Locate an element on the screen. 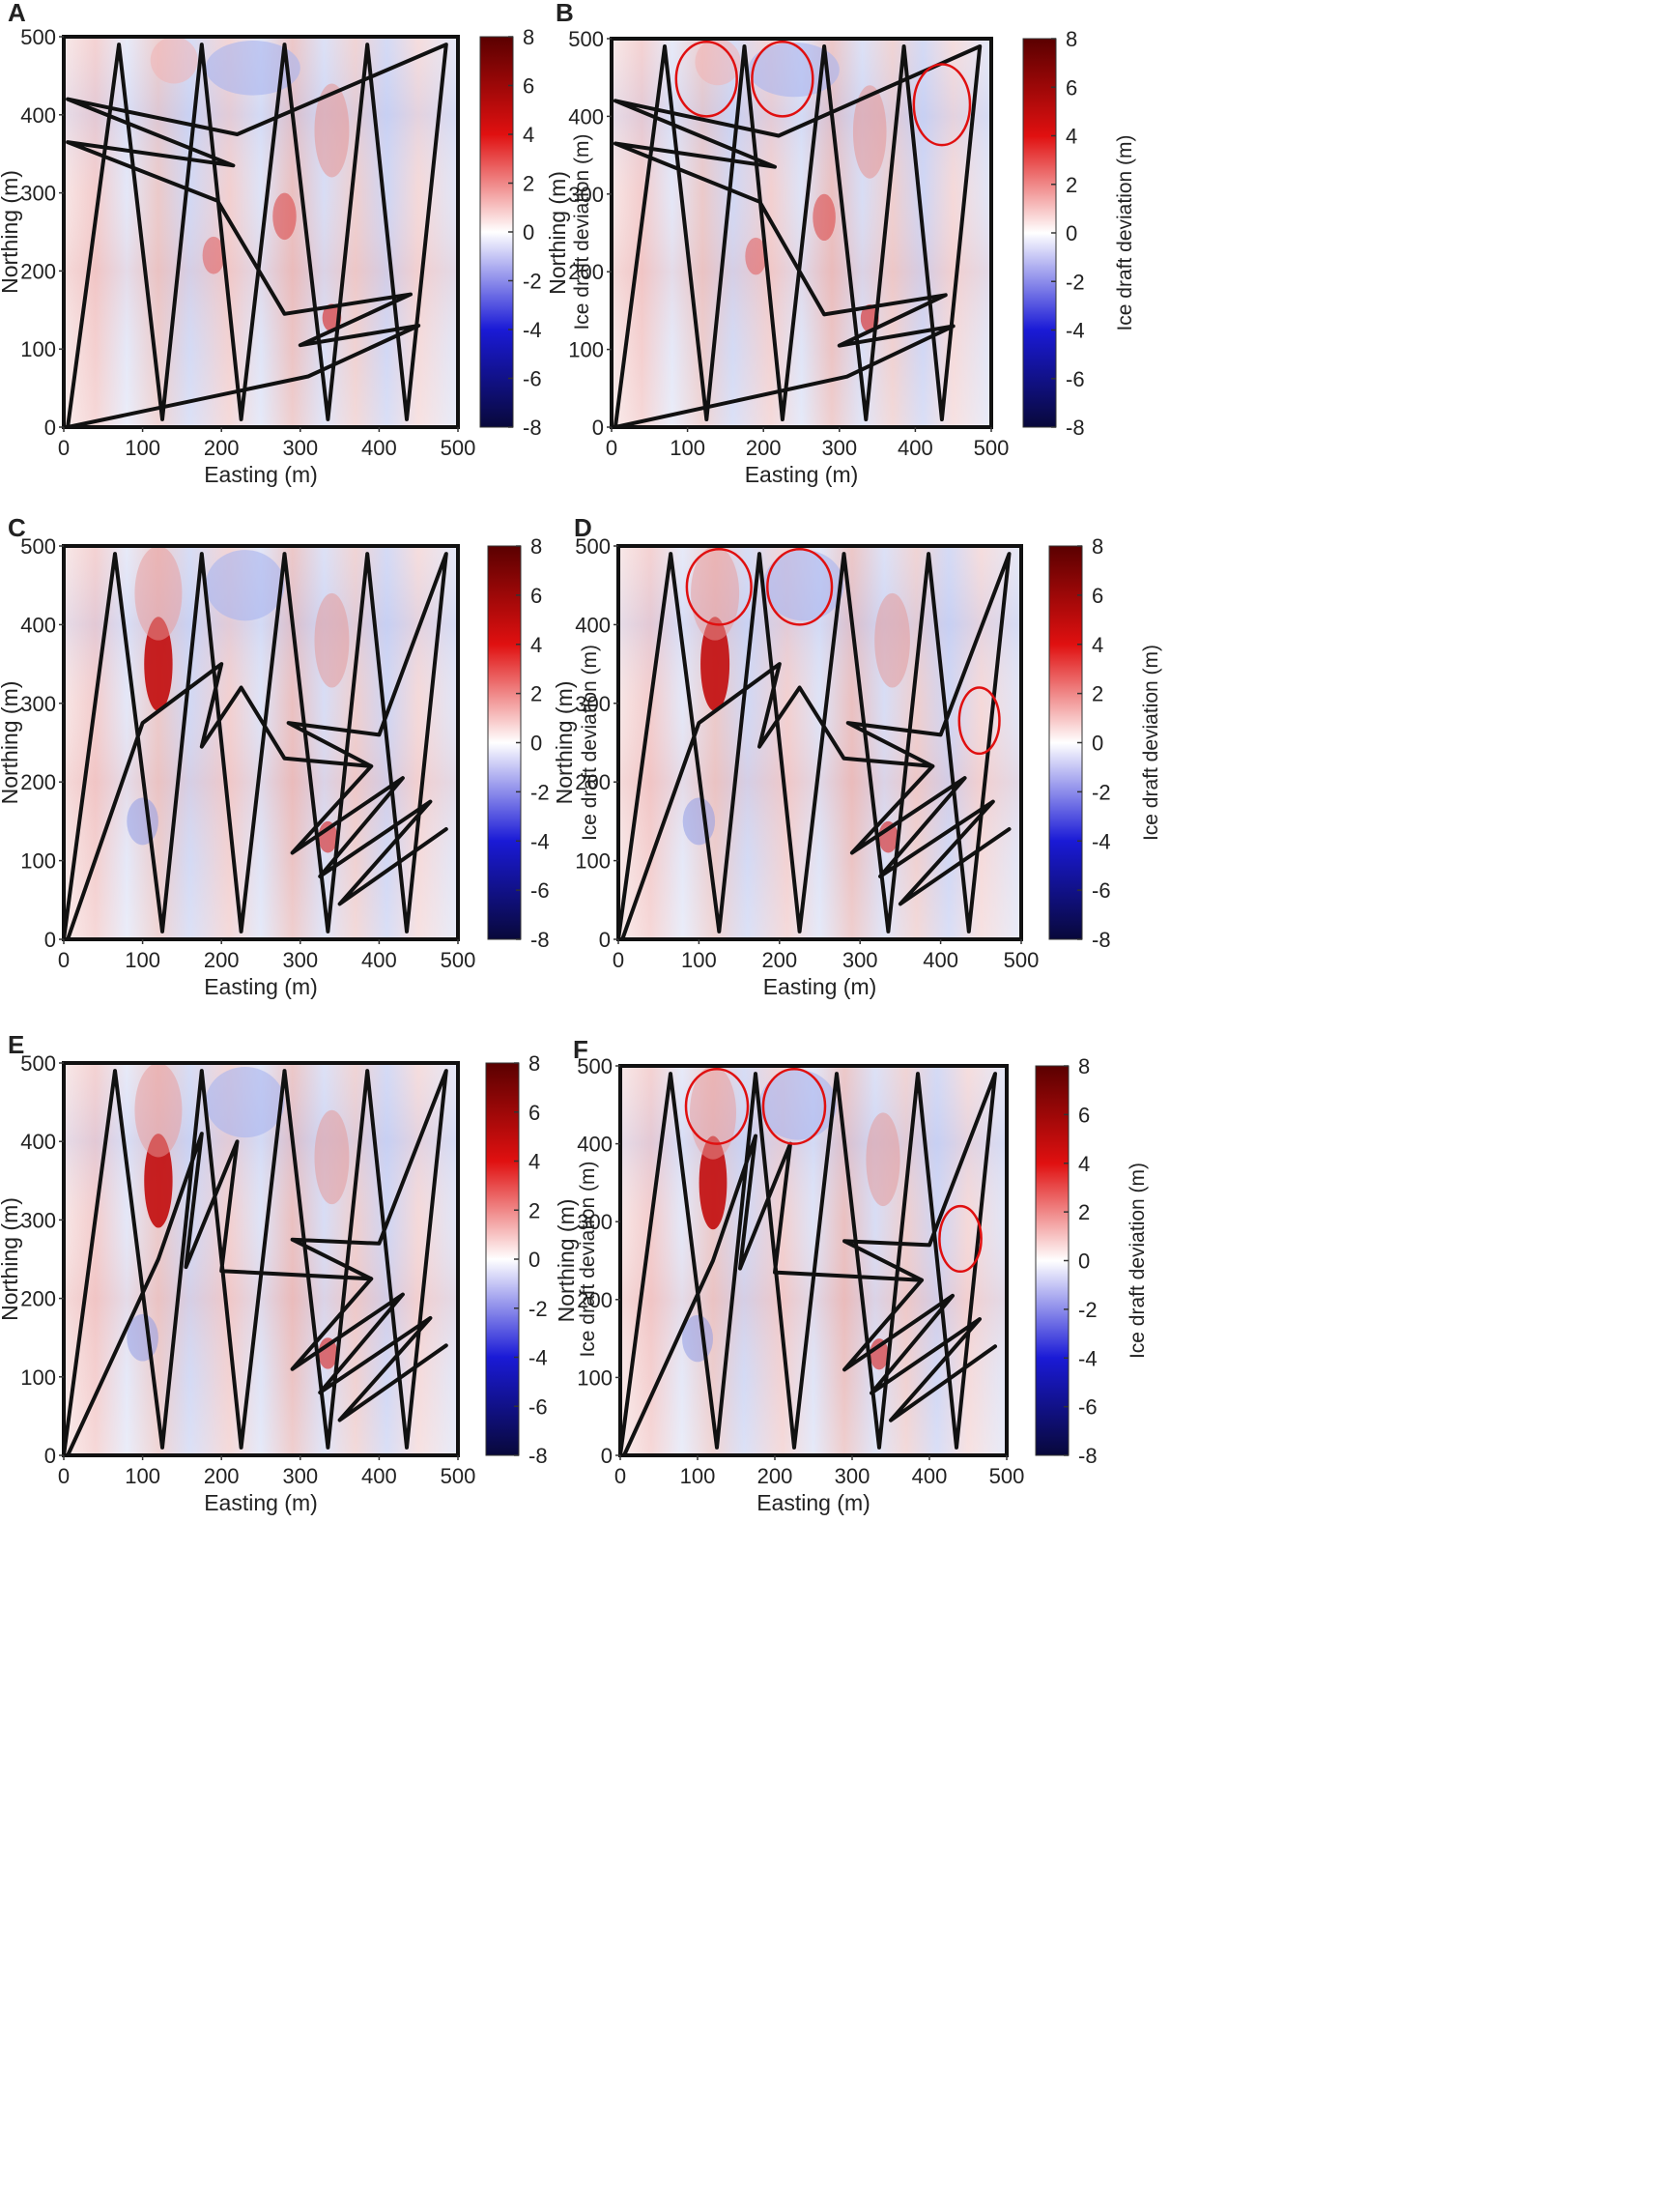  panel-label: C is located at coordinates (17, 527).